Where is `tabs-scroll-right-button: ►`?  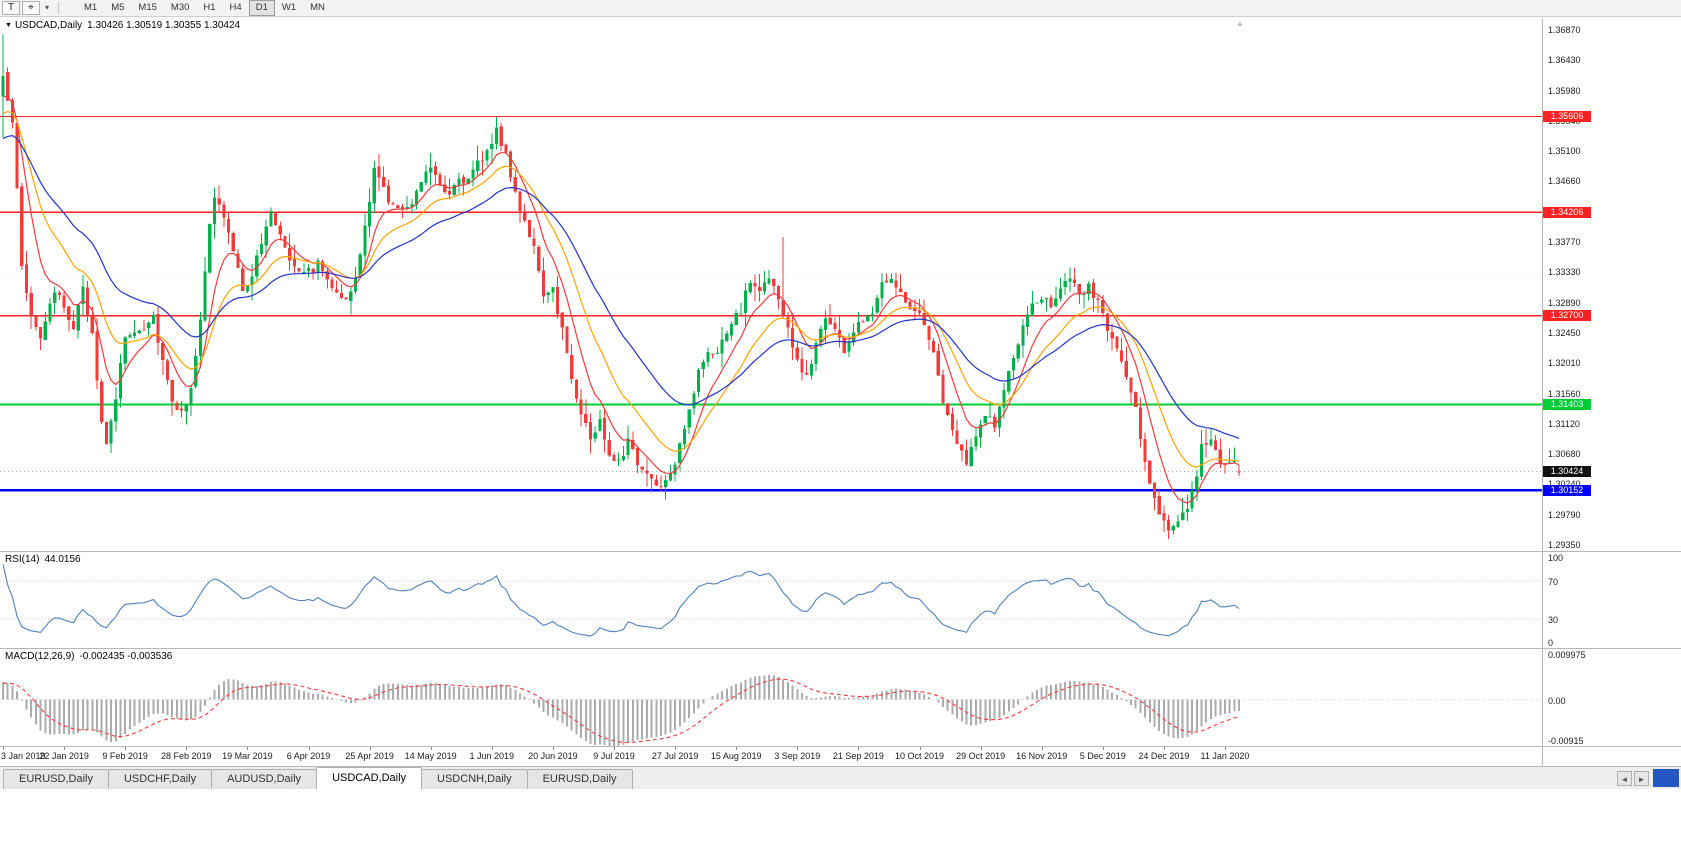 tabs-scroll-right-button: ► is located at coordinates (1641, 778).